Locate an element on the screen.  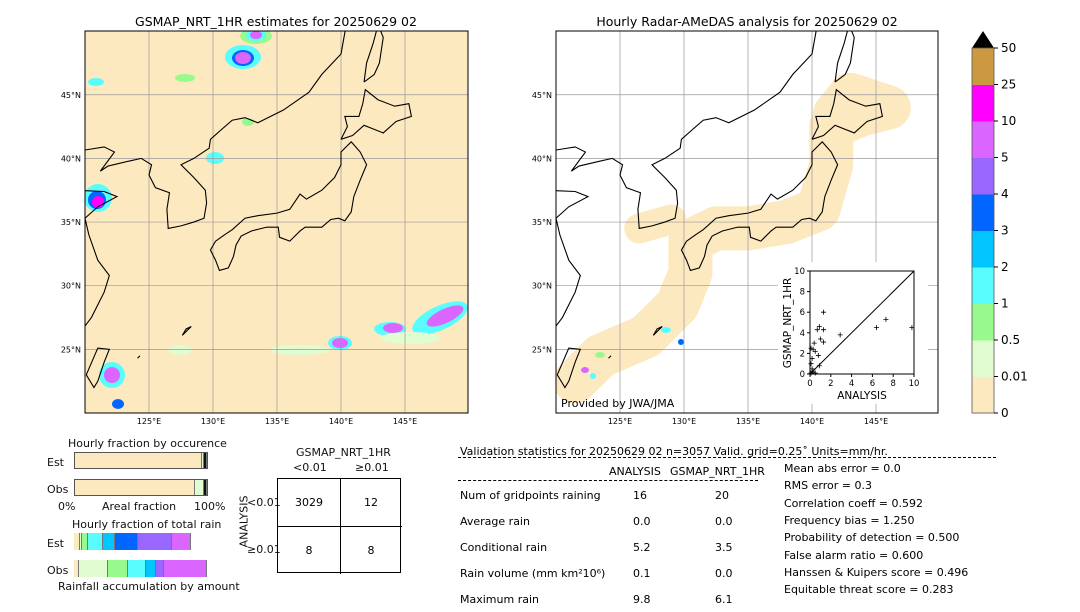
colorbar-label: 4 is located at coordinates (1005, 194).